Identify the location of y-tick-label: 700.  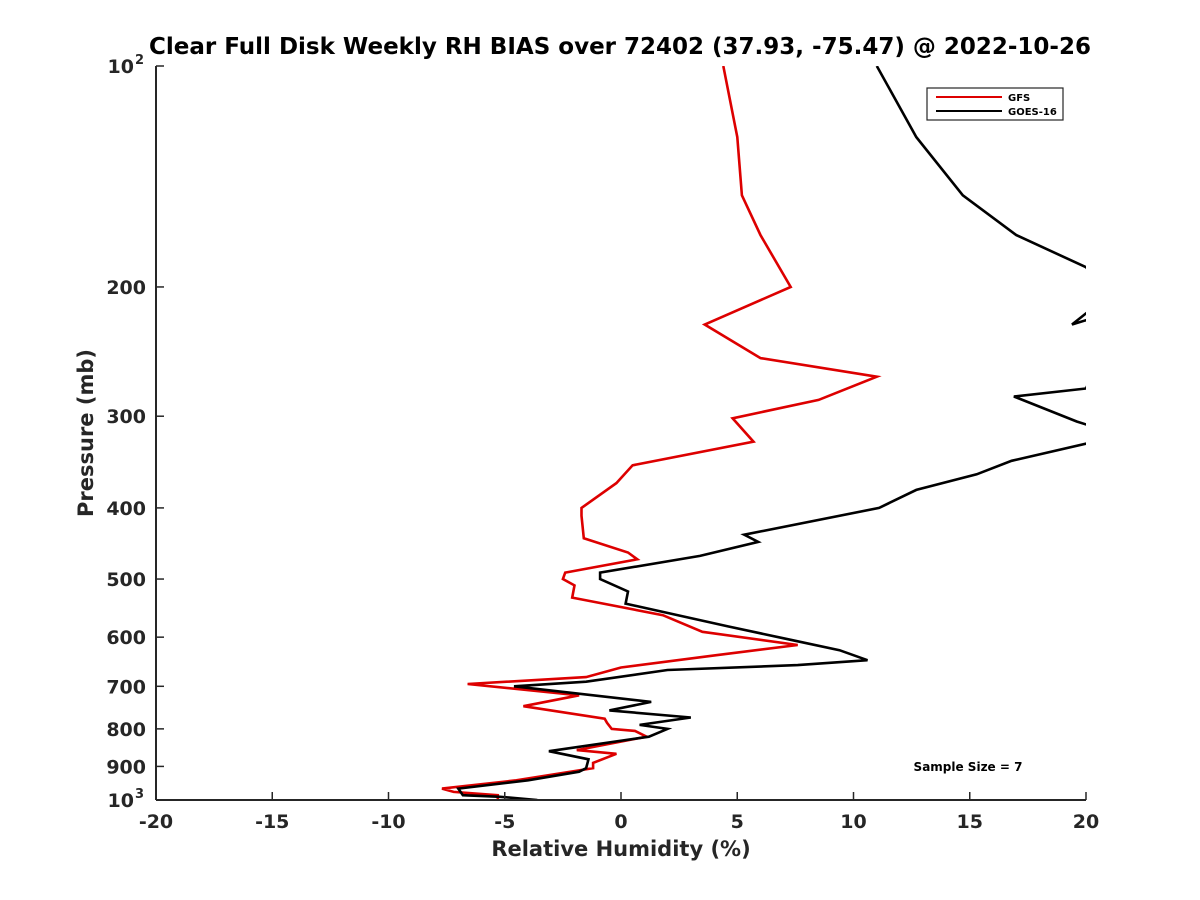
(126, 687).